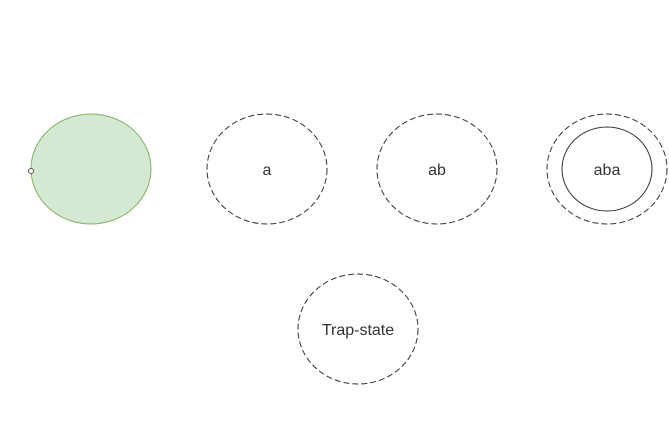  I want to click on state-a-circle, so click(267, 169).